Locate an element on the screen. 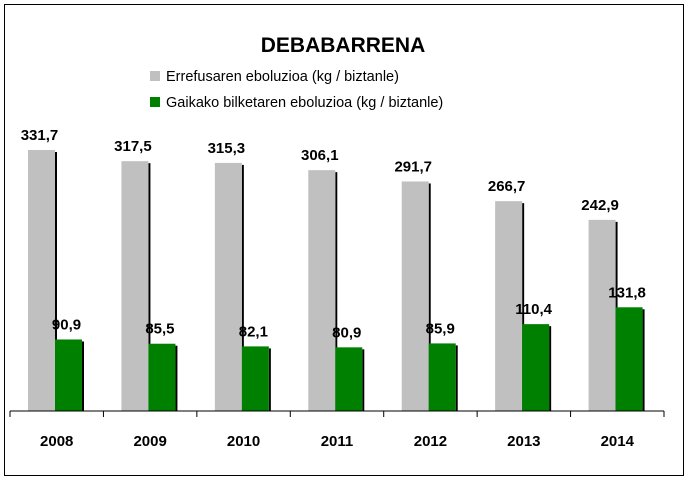 The image size is (692, 486). bar-green-2011 is located at coordinates (349, 379).